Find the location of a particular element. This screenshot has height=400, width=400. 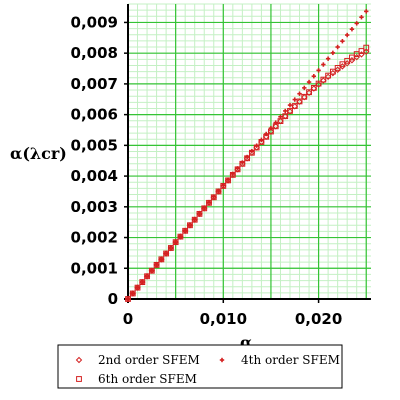

y-tick-label: 0,001 is located at coordinates (94, 268).